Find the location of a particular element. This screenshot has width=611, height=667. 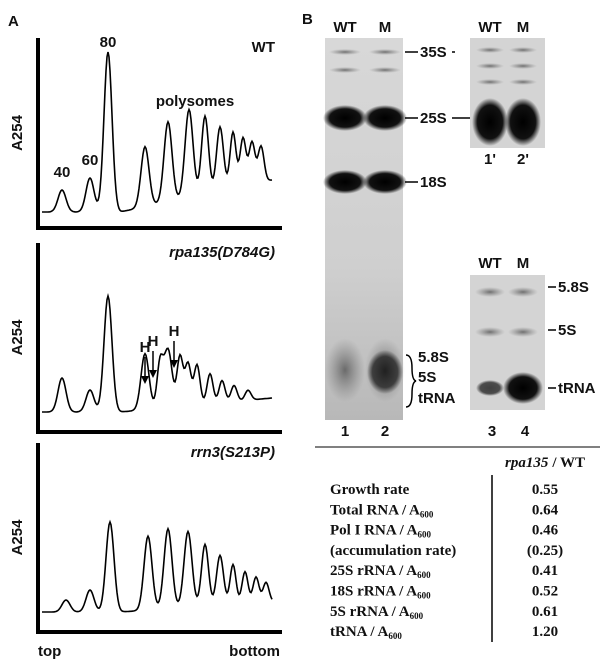

row-label: Pol I RNA / A600 is located at coordinates (381, 531).